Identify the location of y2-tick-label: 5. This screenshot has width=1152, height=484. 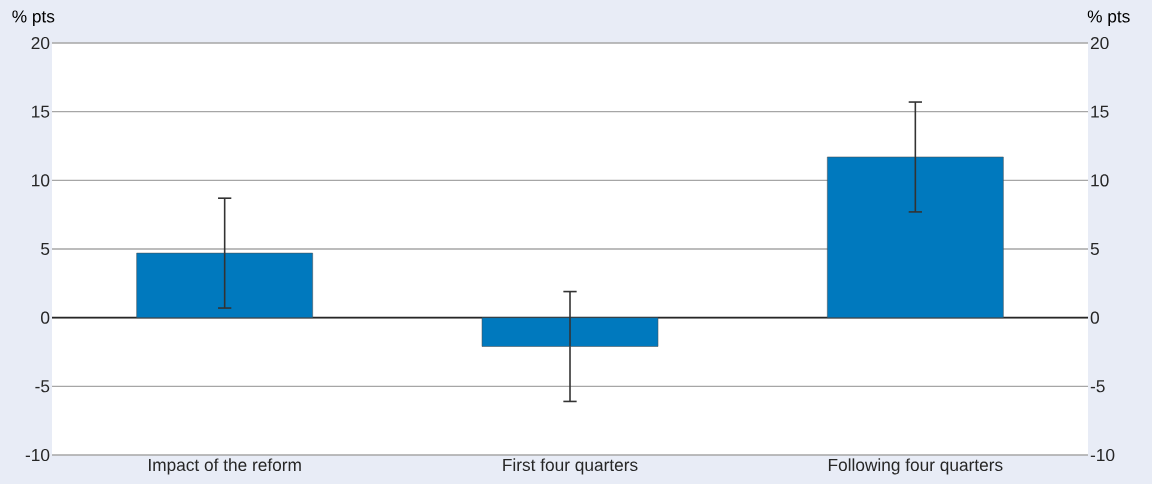
(1094, 249).